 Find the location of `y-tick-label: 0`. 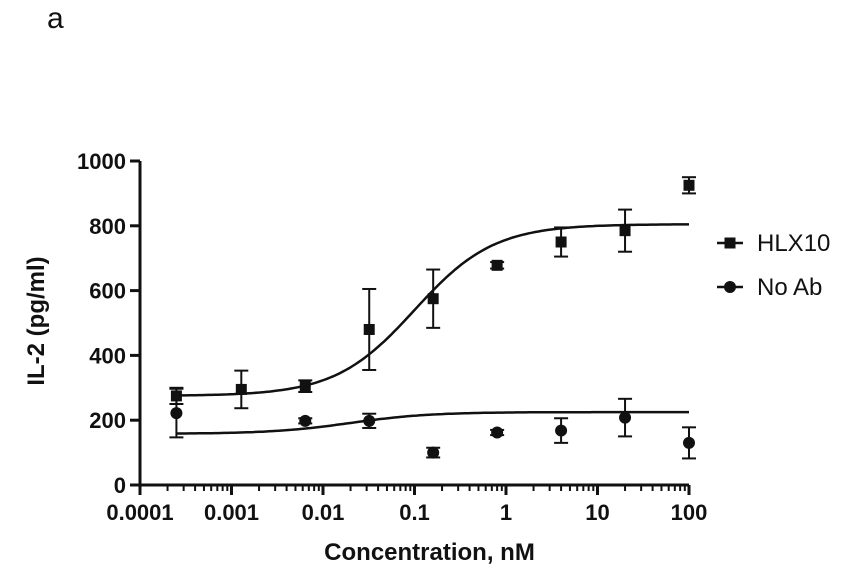

y-tick-label: 0 is located at coordinates (120, 485).